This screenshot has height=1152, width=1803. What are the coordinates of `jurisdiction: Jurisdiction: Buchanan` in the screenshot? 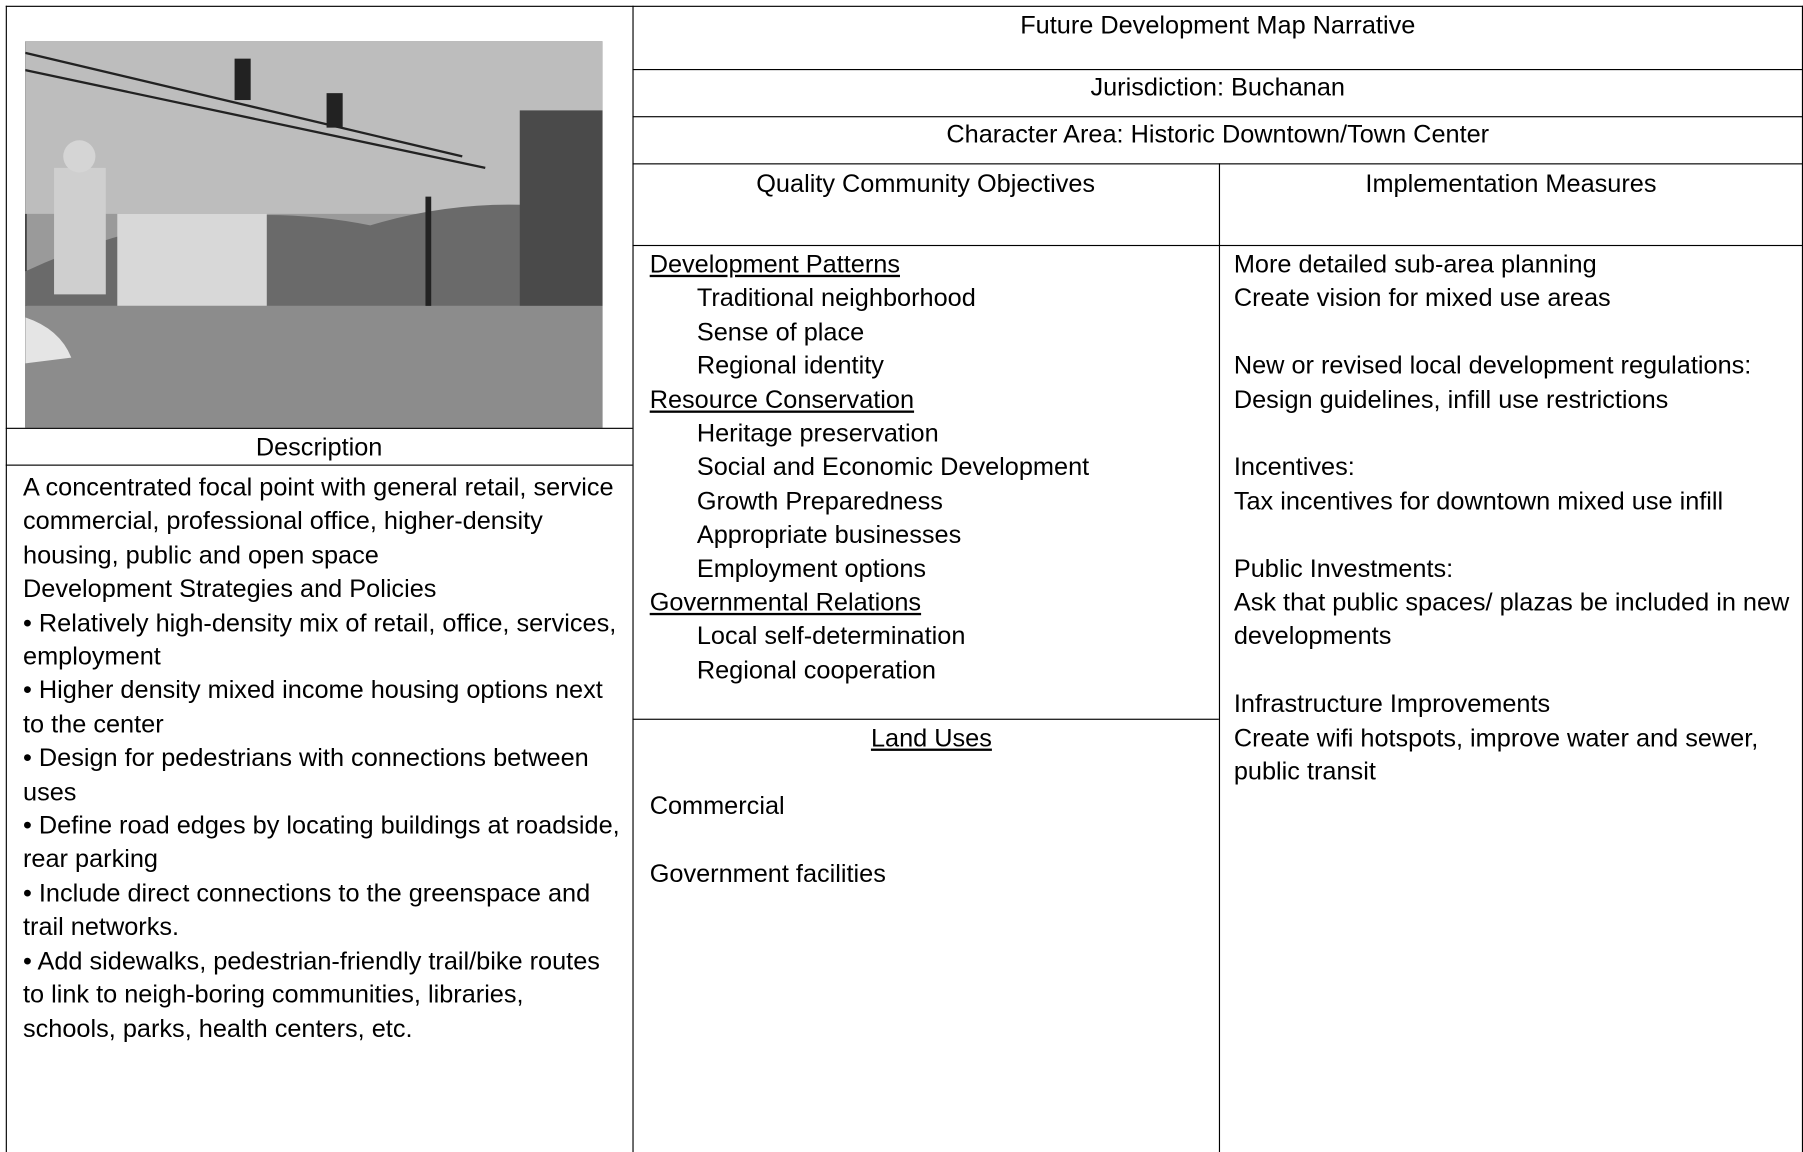 It's located at (1218, 87).